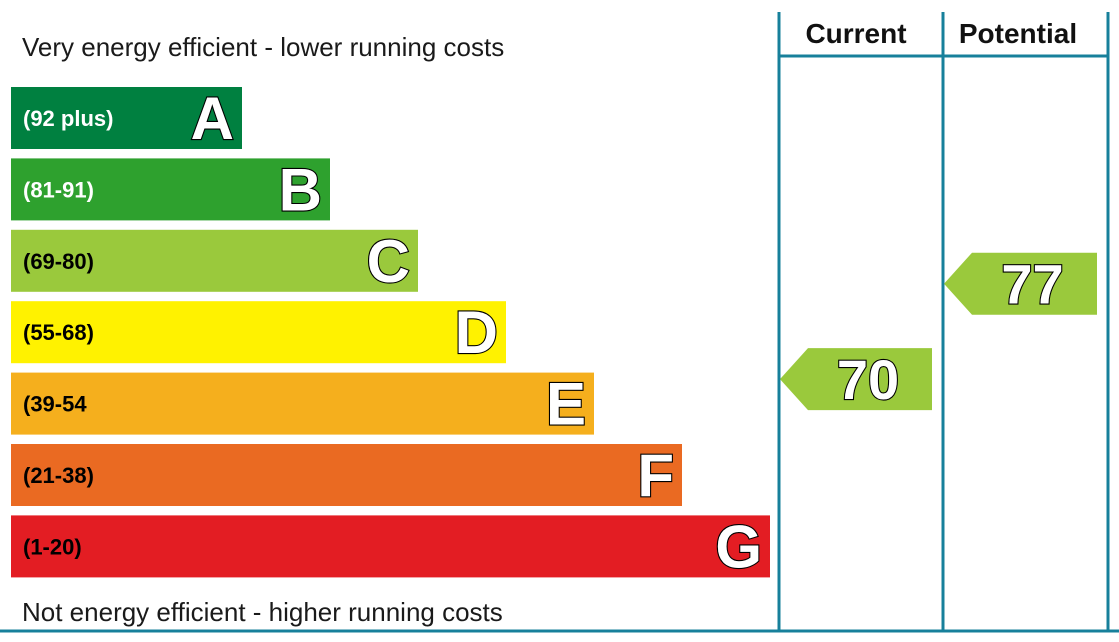  I want to click on rating-value-current: 70, so click(868, 379).